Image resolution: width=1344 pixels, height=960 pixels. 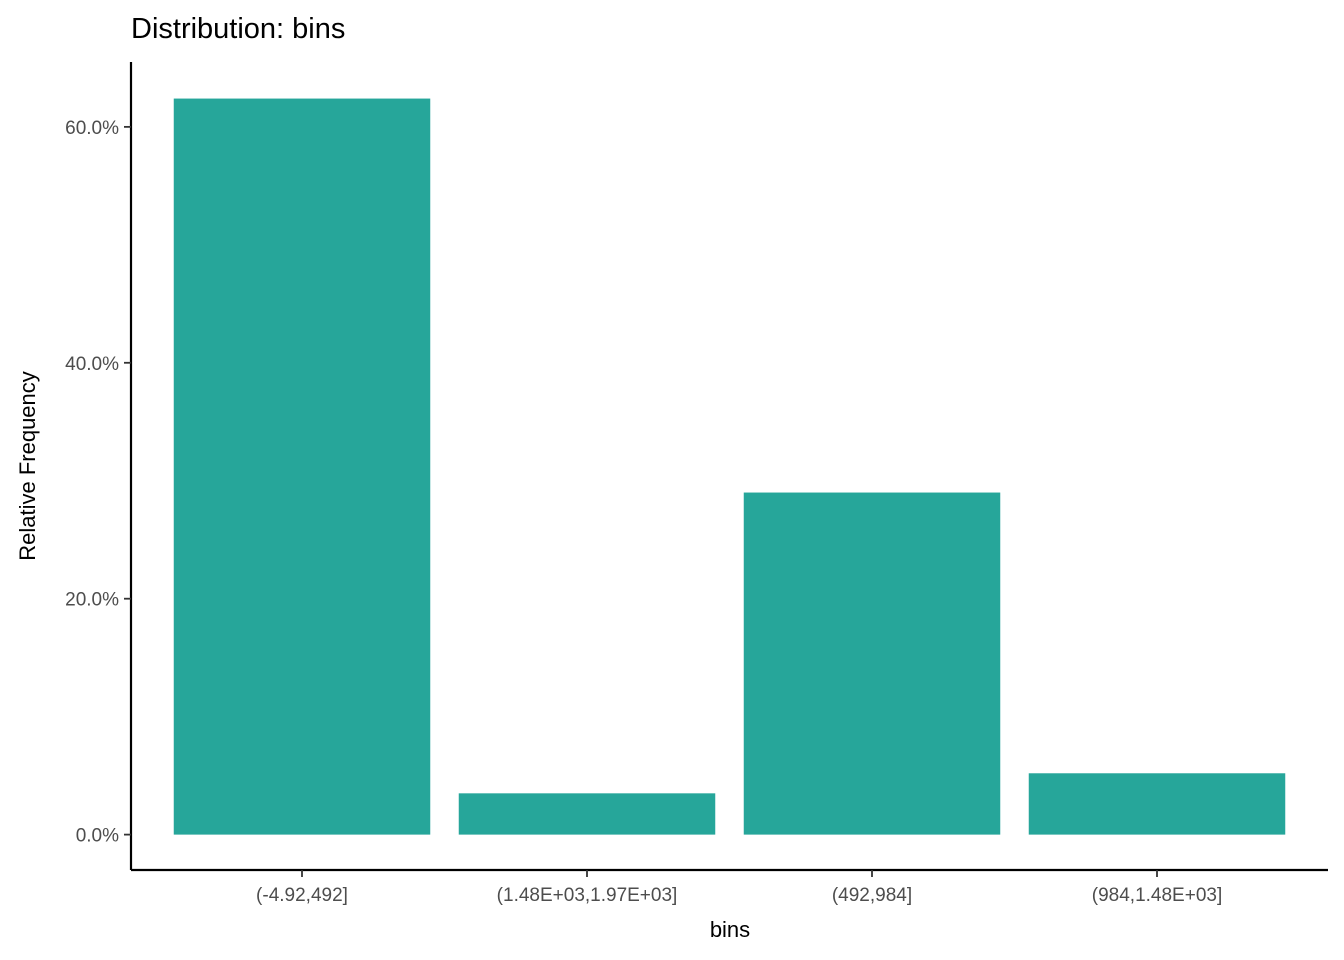 I want to click on y-tick-label: 20.0%, so click(x=92, y=600).